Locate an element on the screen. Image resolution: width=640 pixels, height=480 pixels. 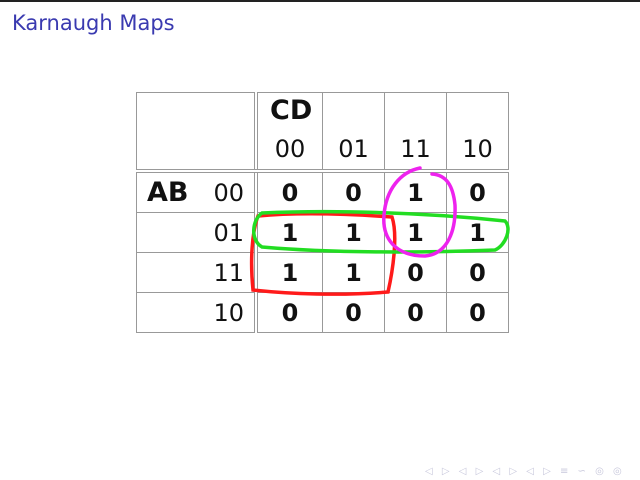
row-code: 10 is located at coordinates (228, 313).